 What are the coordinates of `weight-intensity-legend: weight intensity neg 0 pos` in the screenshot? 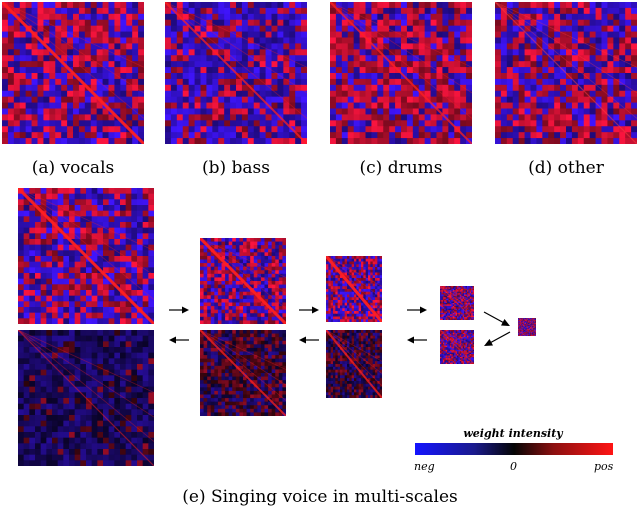 It's located at (515, 450).